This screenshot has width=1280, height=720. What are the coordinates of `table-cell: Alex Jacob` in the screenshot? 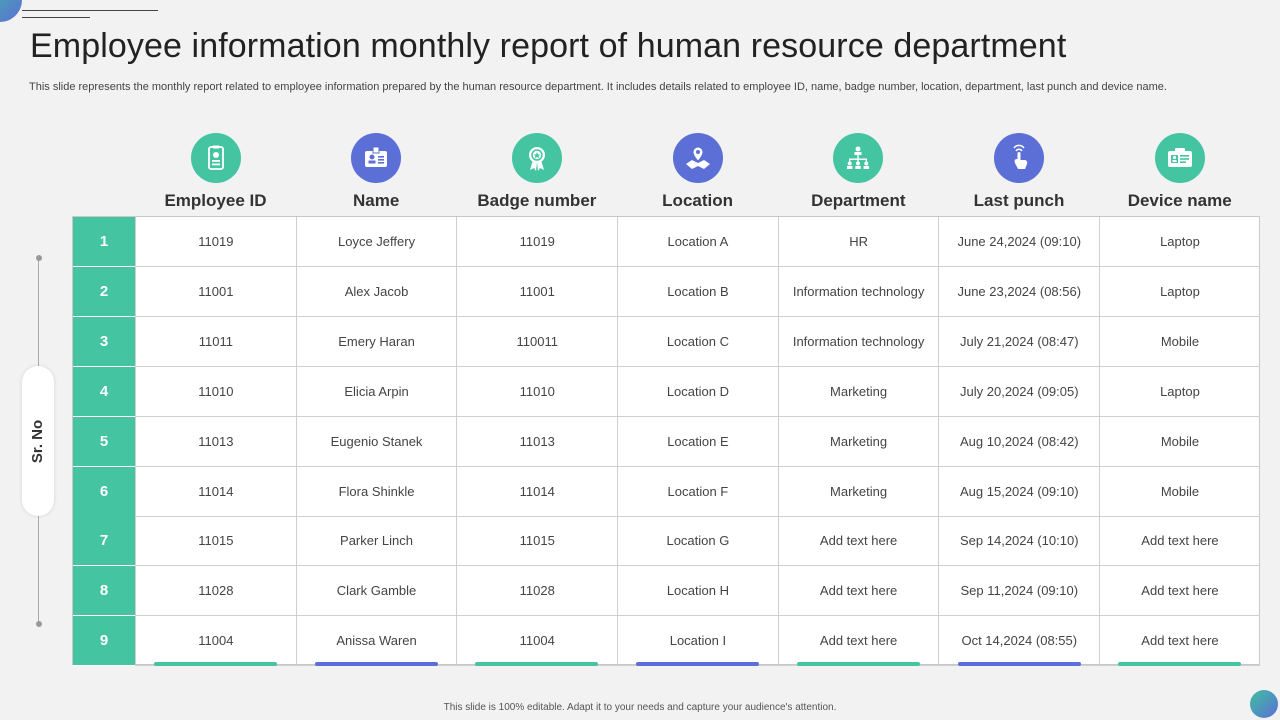 It's located at (376, 291).